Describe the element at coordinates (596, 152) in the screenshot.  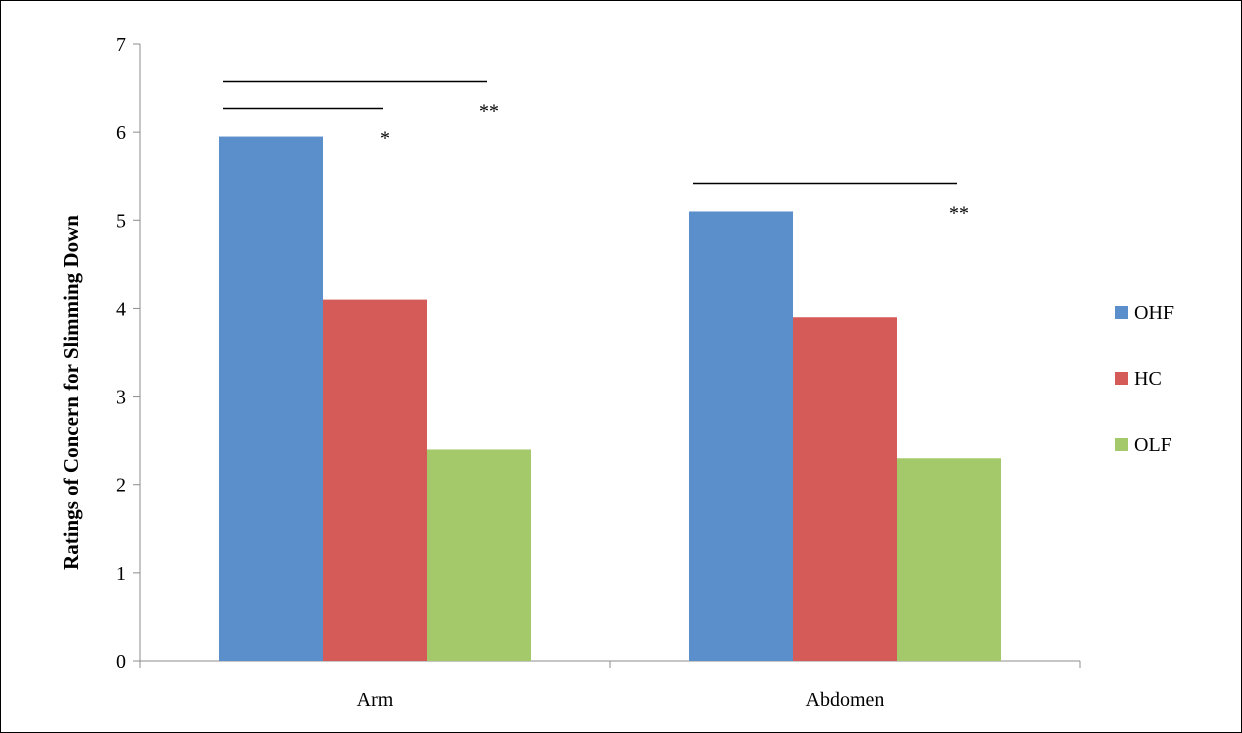
I see `significance-annotations: *****` at that location.